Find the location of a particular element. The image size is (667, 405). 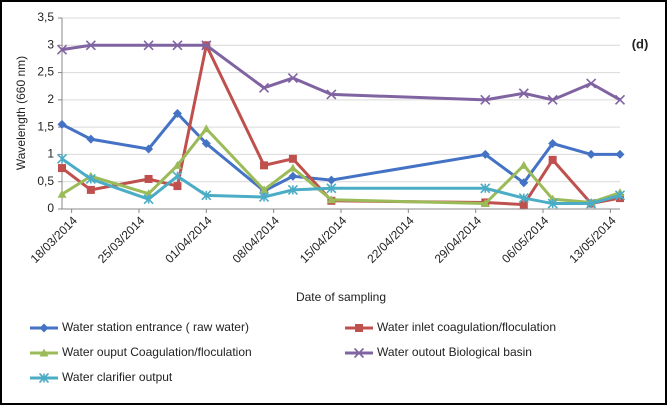

annotation: (d) is located at coordinates (640, 43).